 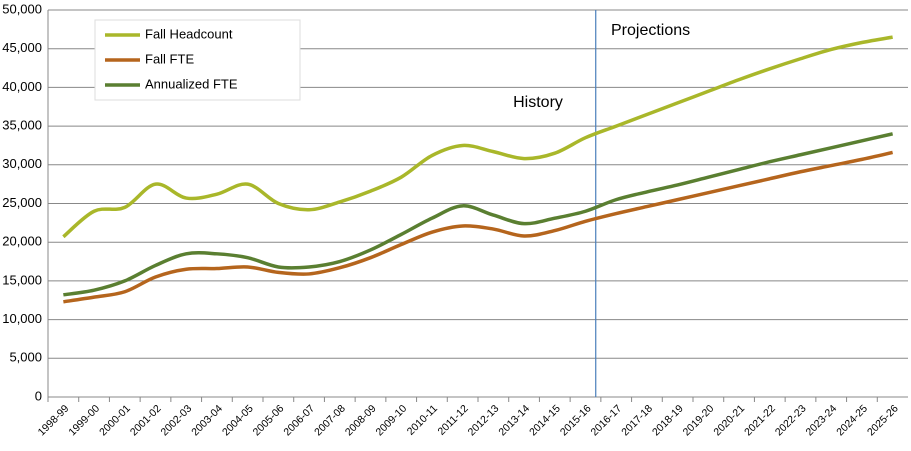 I want to click on x-tick-label: 2021-22, so click(x=760, y=420).